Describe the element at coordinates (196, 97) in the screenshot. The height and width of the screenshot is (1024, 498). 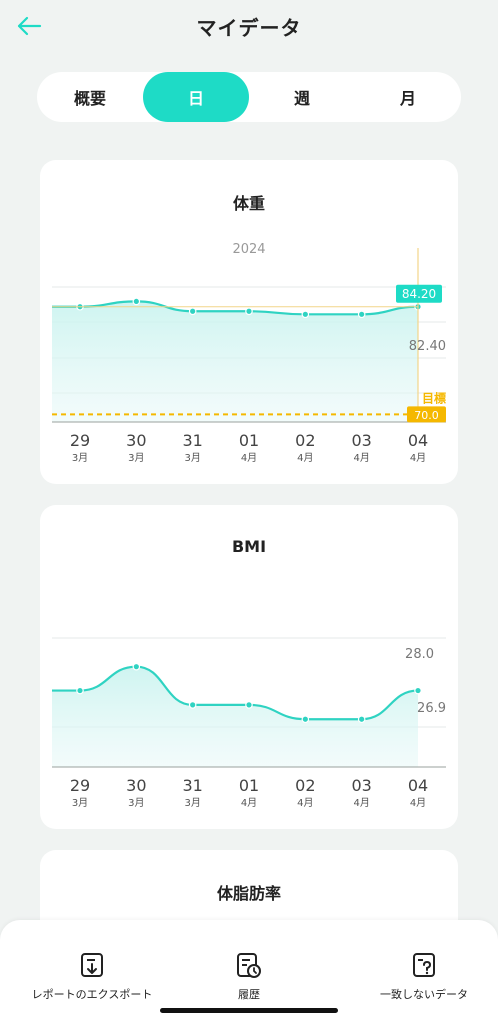
I see `tab-day: 日` at that location.